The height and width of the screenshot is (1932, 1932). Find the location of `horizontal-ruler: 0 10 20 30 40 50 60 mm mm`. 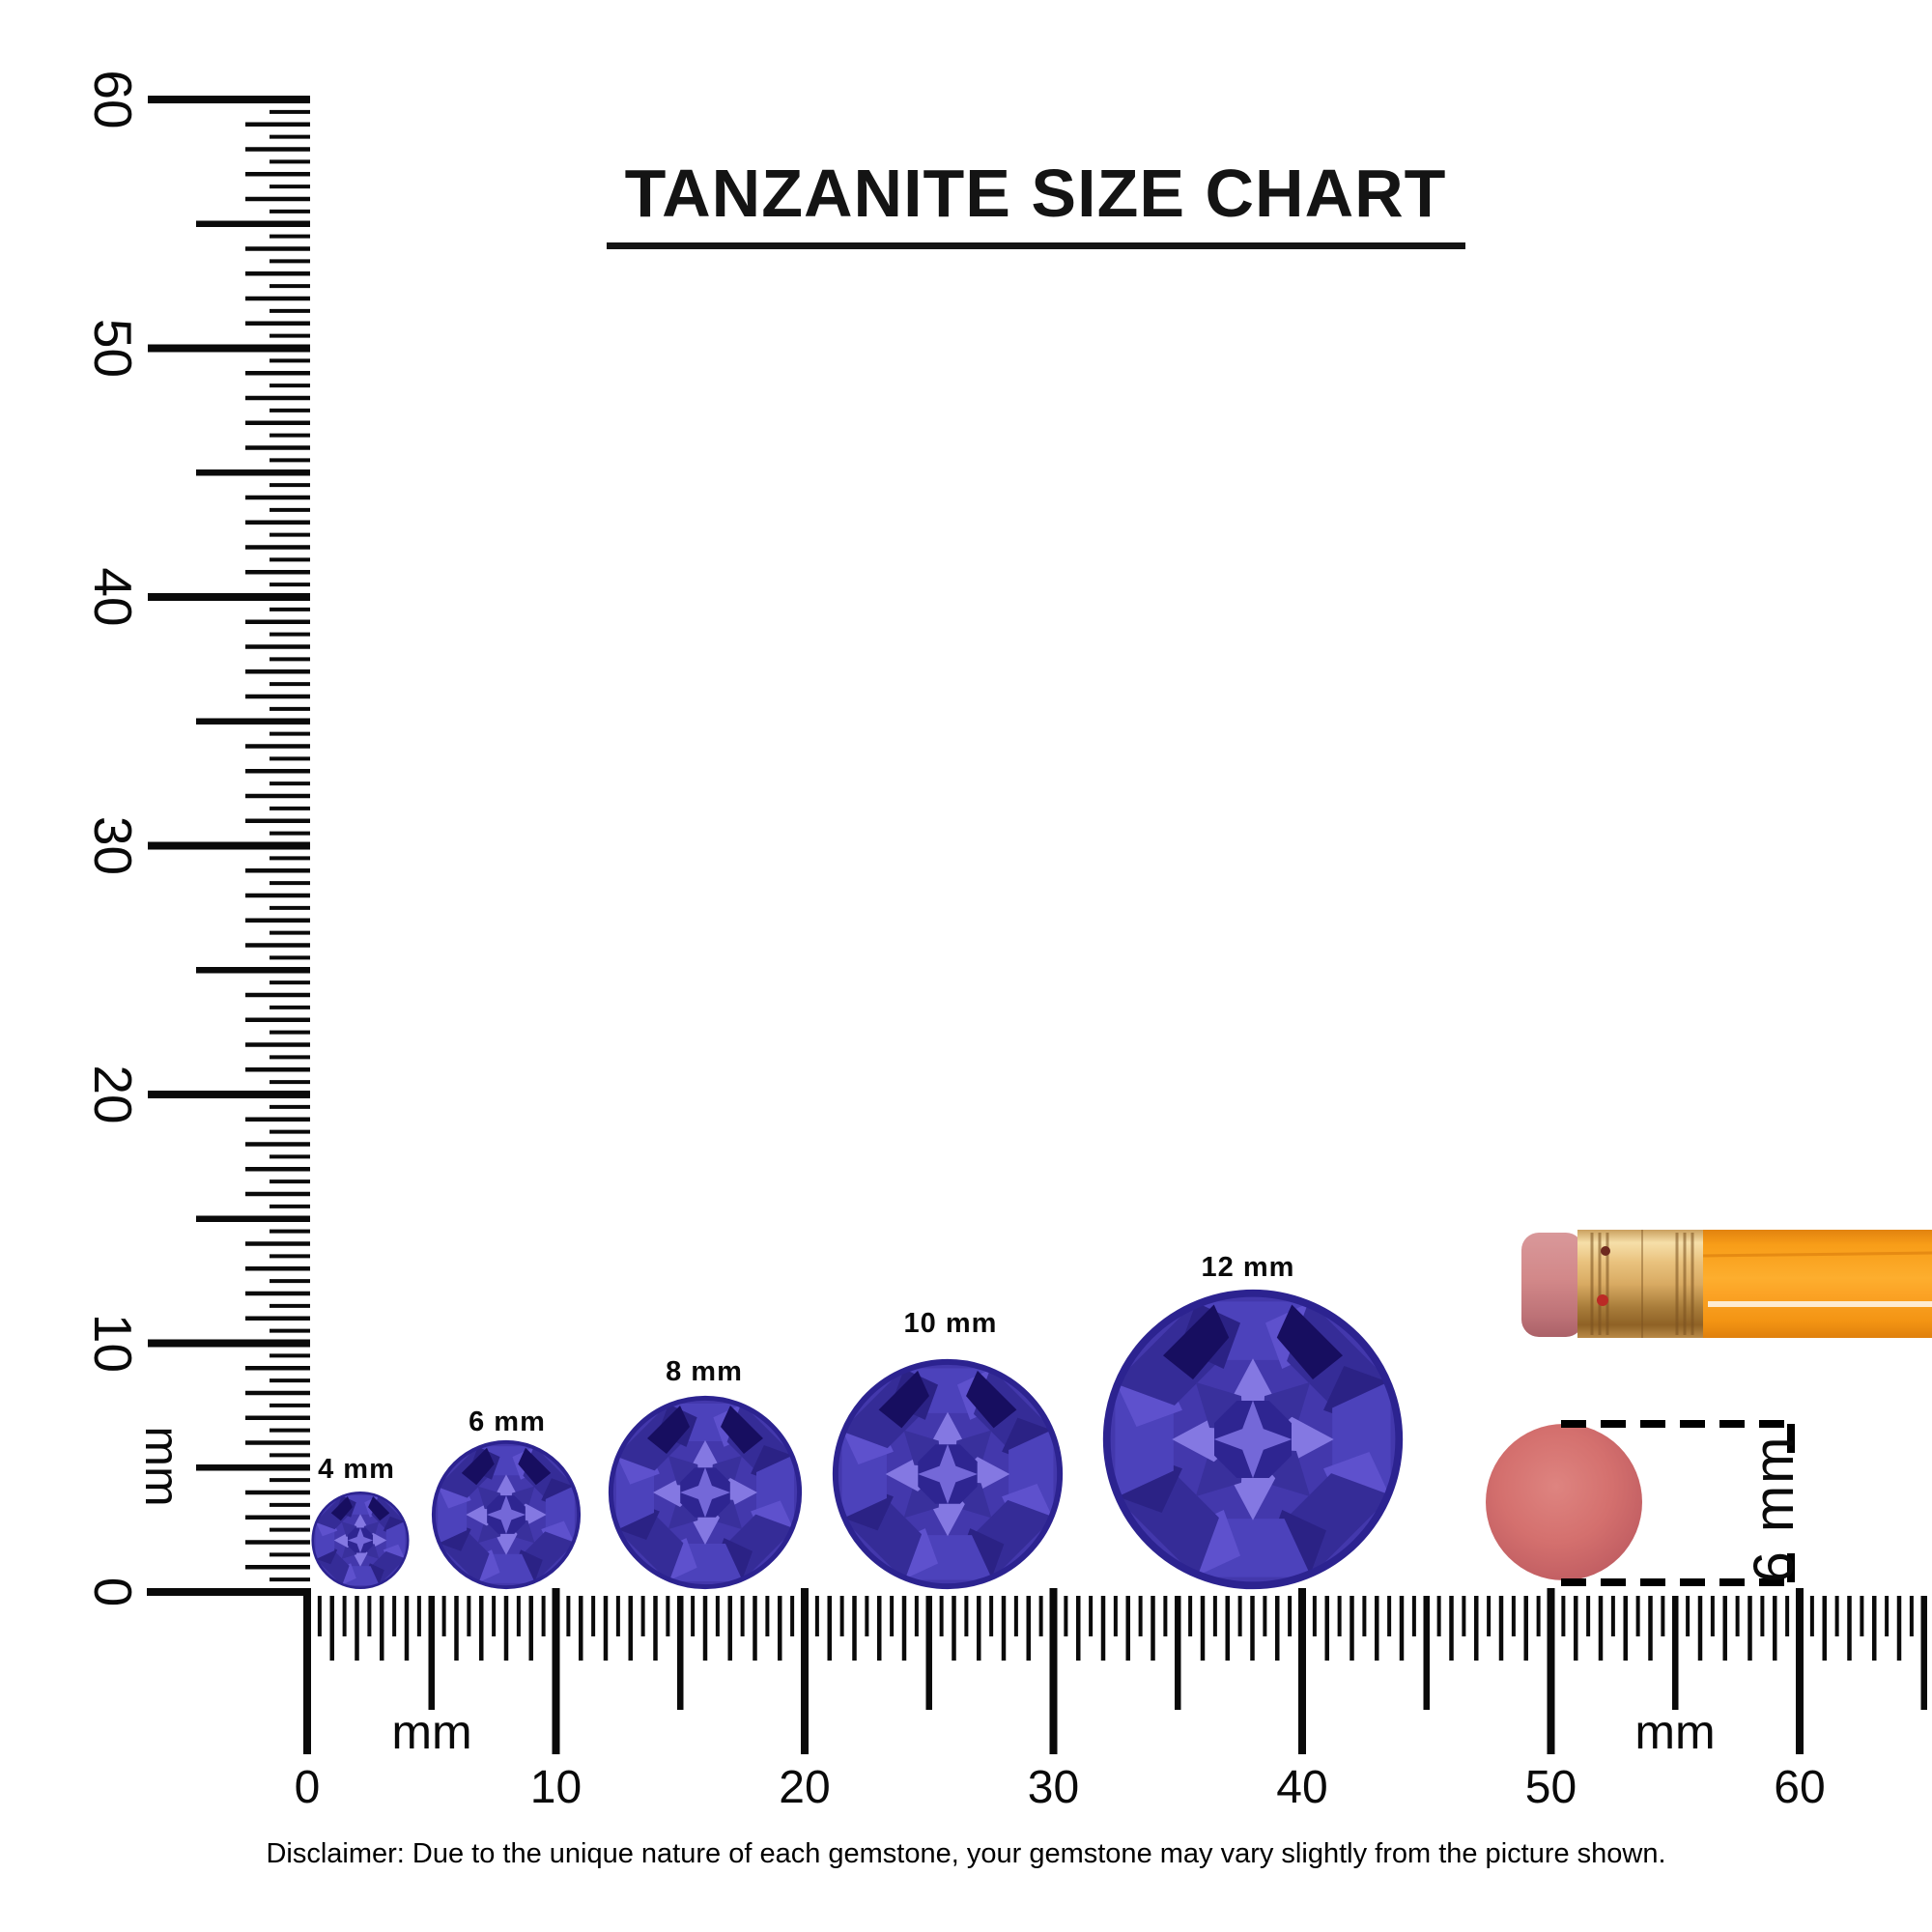

horizontal-ruler: 0 10 20 30 40 50 60 mm mm is located at coordinates (1111, 1700).